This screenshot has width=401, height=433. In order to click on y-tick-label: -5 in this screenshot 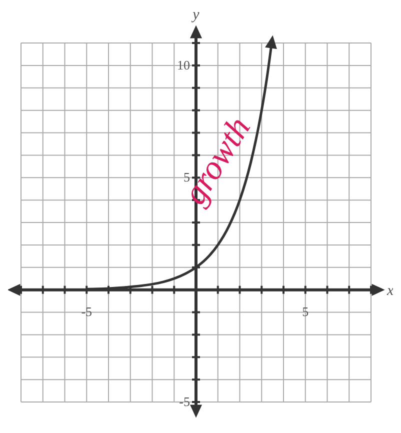, I will do `click(184, 401)`.